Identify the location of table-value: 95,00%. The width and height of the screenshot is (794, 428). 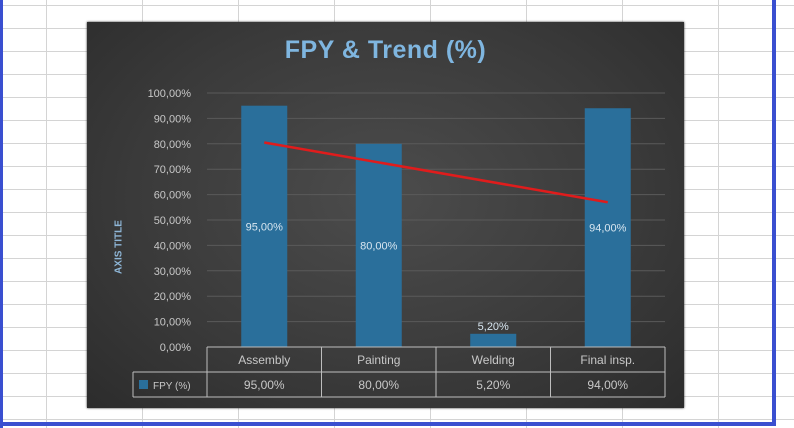
(264, 385).